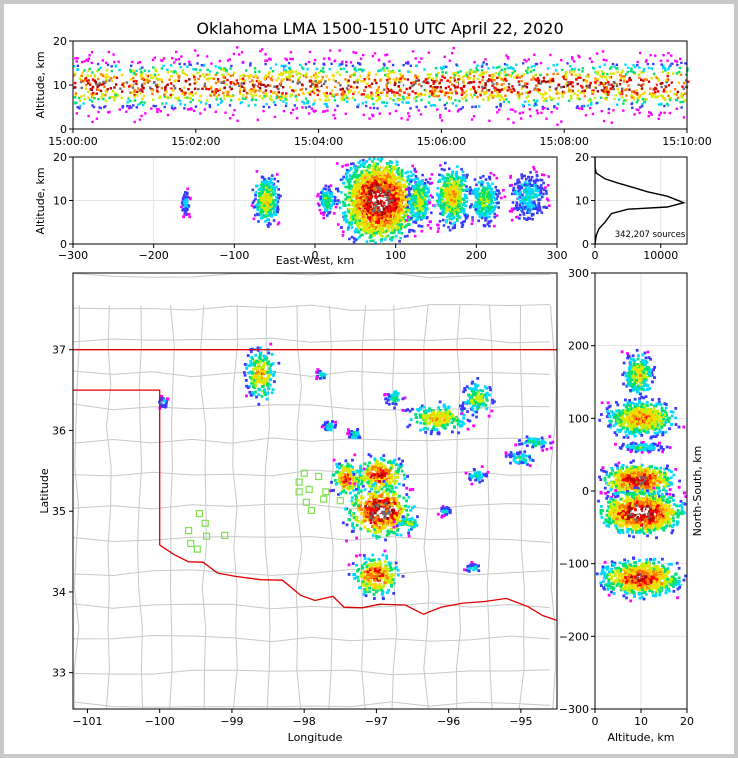 The height and width of the screenshot is (758, 738). What do you see at coordinates (63, 129) in the screenshot?
I see `y-tick-label: 0` at bounding box center [63, 129].